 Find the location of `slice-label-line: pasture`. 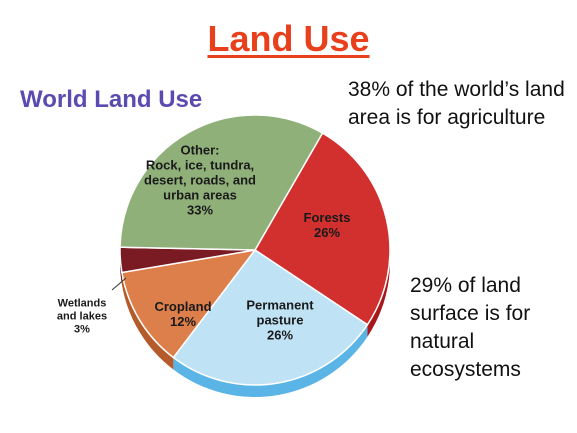

slice-label-line: pasture is located at coordinates (280, 320).